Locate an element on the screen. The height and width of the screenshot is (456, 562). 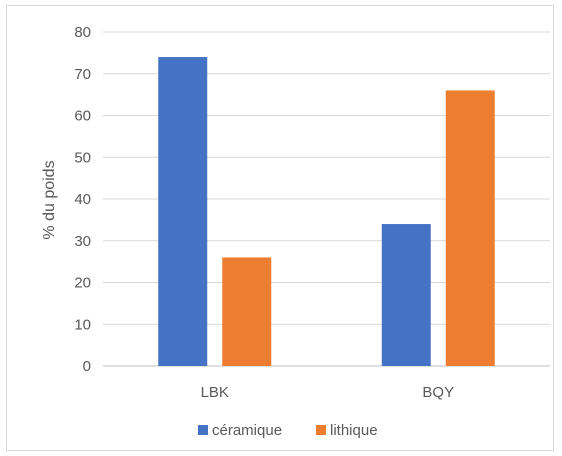
y-tick-labels: 0 10 20 30 40 50 60 70 80 is located at coordinates (82, 199).